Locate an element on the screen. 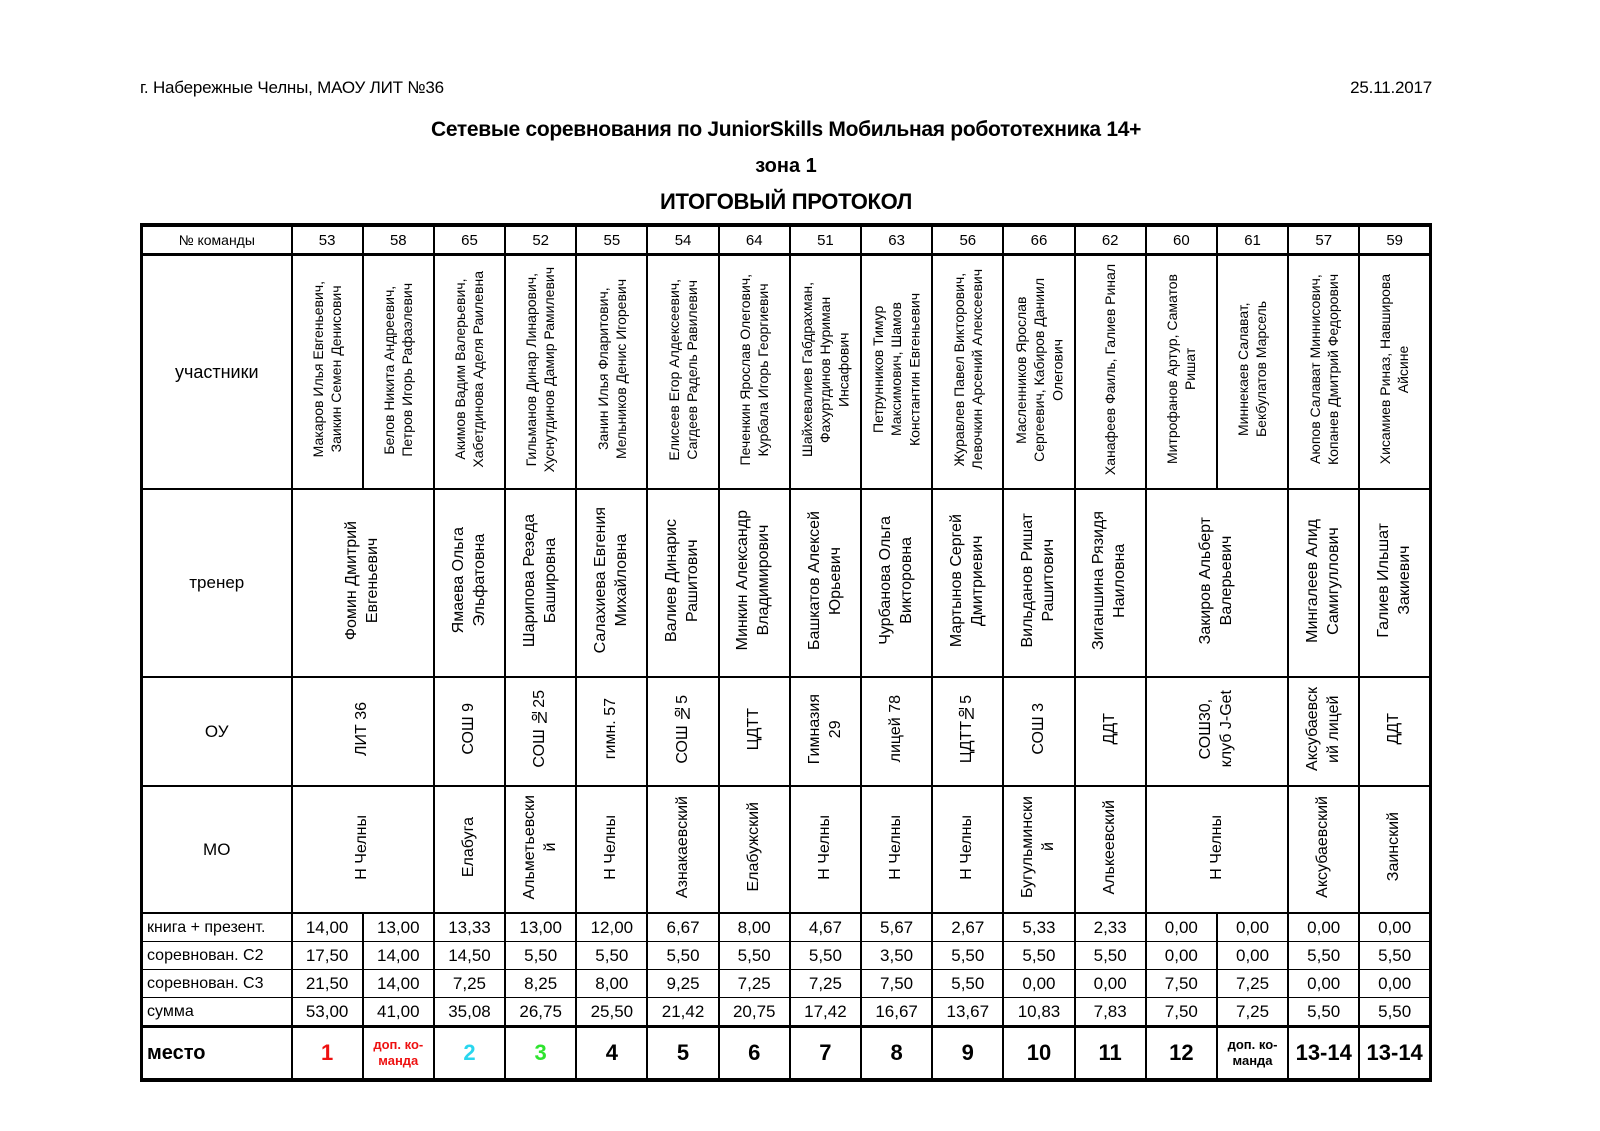 This screenshot has width=1600, height=1131. school-cell: ЦДТТ№5 is located at coordinates (968, 731).